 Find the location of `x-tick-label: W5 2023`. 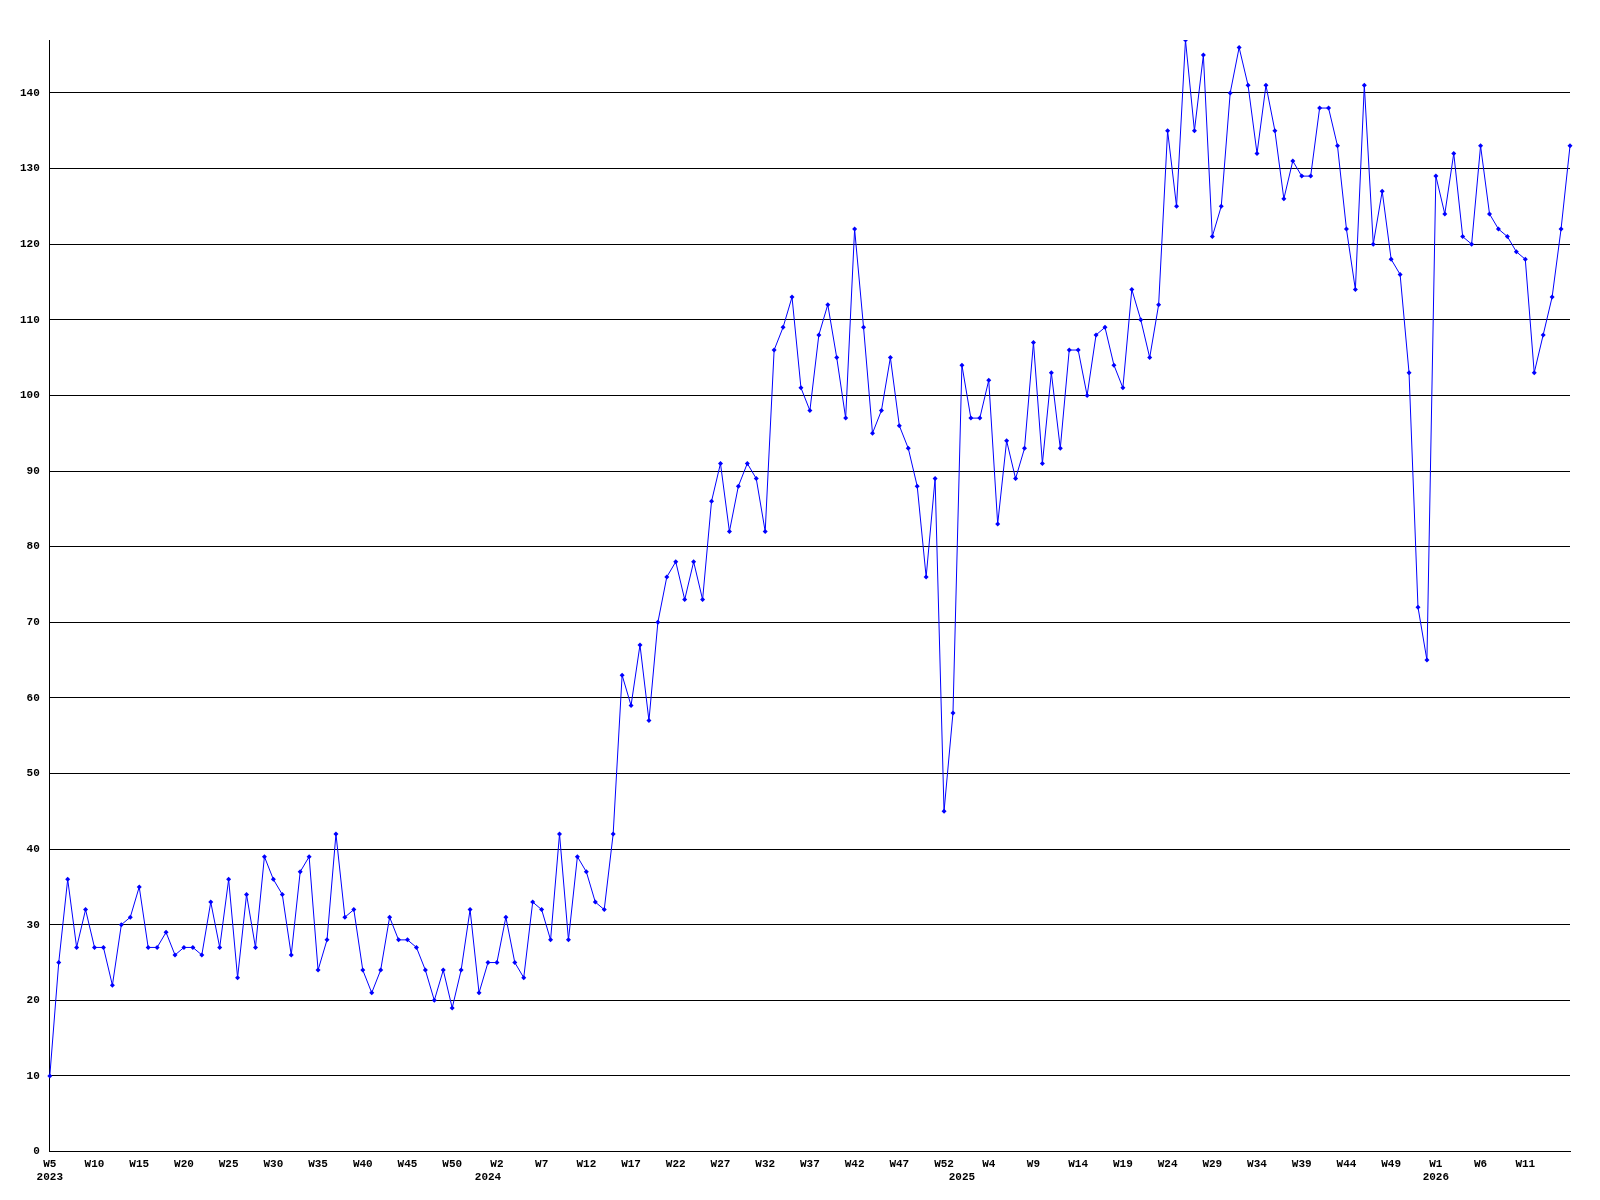

x-tick-label: W5 2023 is located at coordinates (50, 1170).